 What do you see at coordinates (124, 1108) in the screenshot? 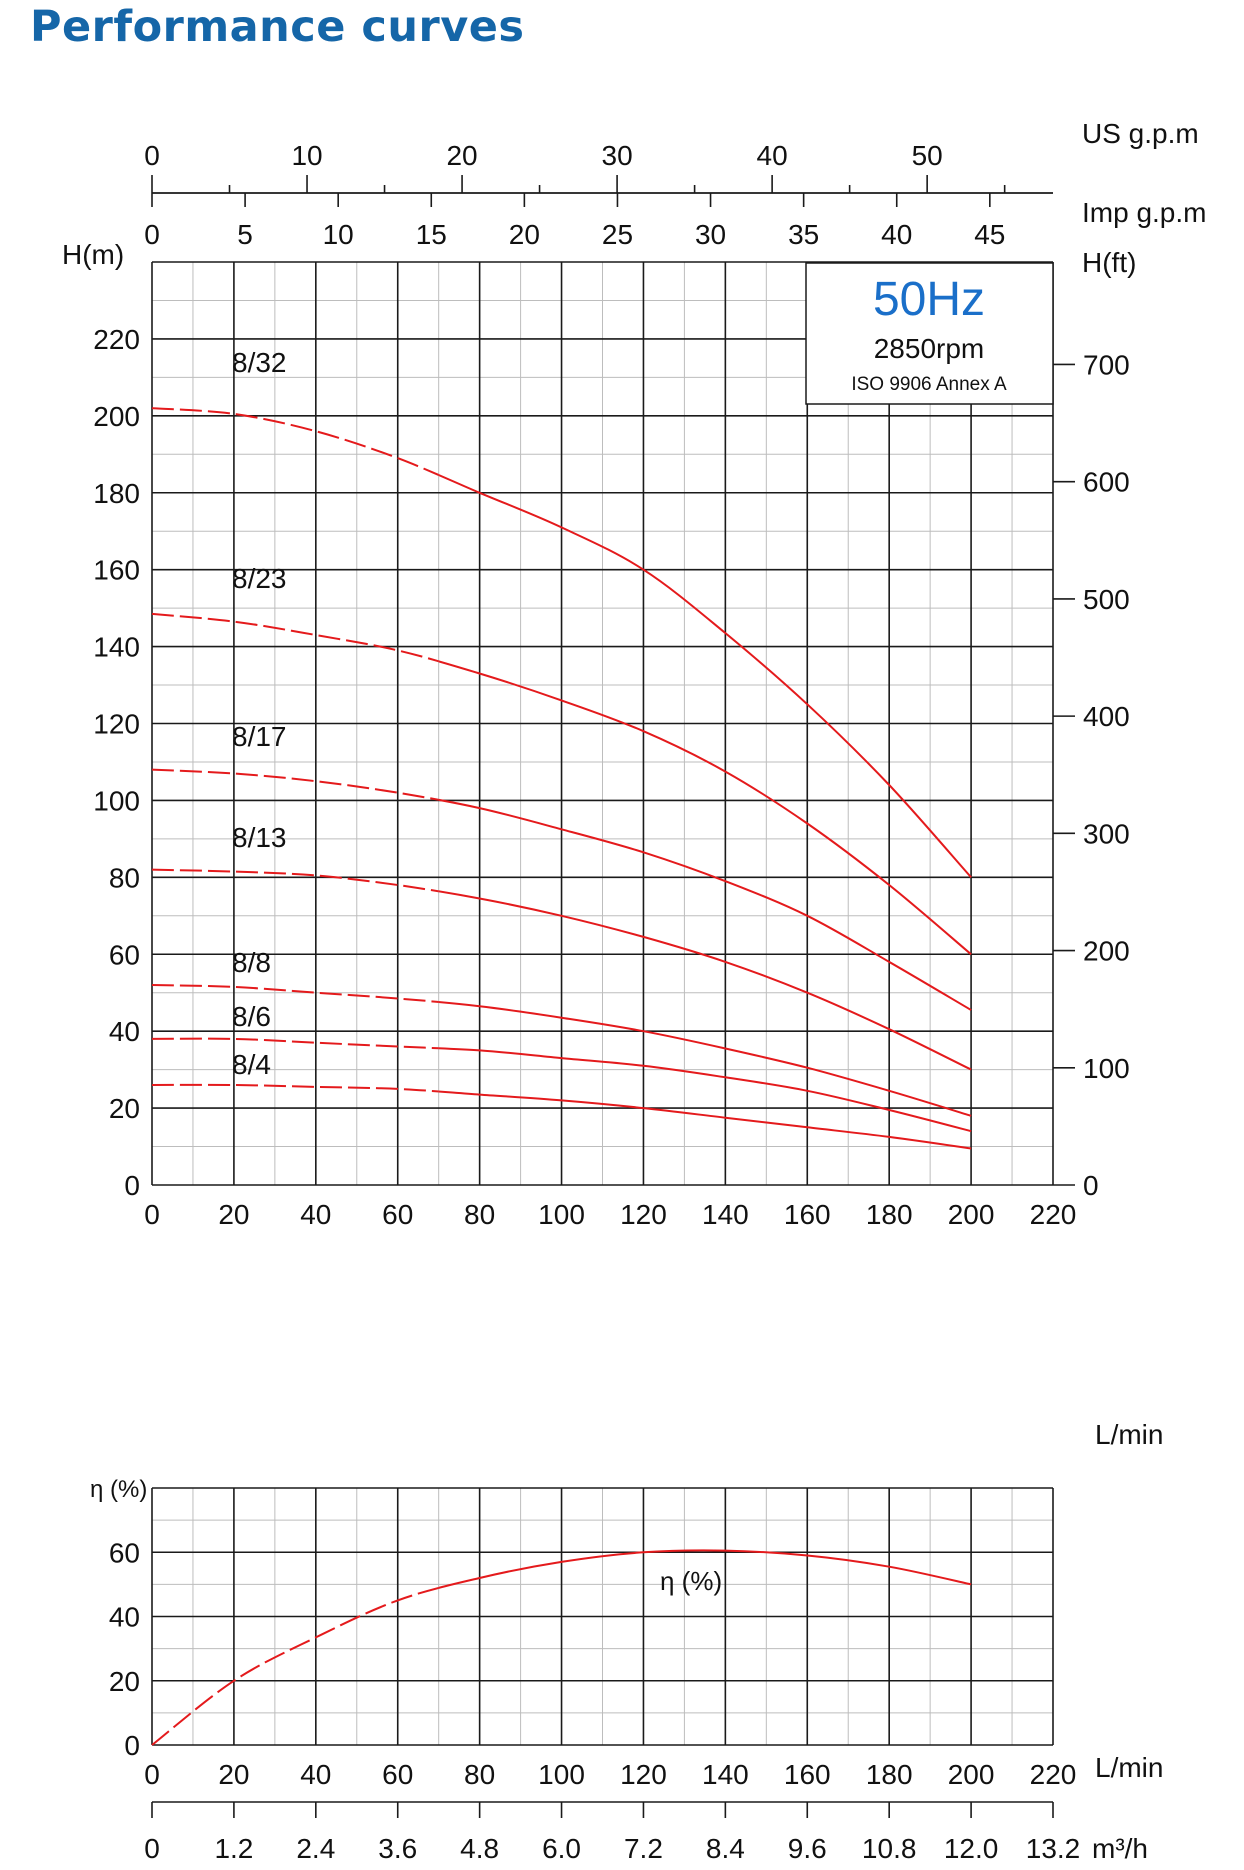
I see `y-tick-label: 20` at bounding box center [124, 1108].